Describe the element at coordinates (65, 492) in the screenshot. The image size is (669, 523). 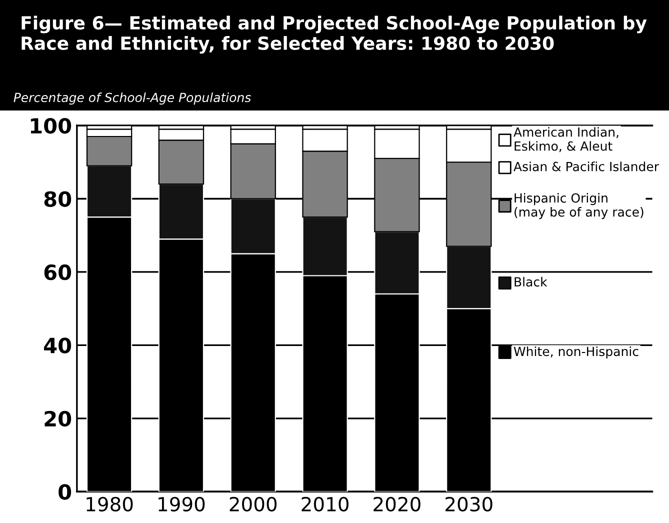
I see `y-tick-label: 0` at that location.